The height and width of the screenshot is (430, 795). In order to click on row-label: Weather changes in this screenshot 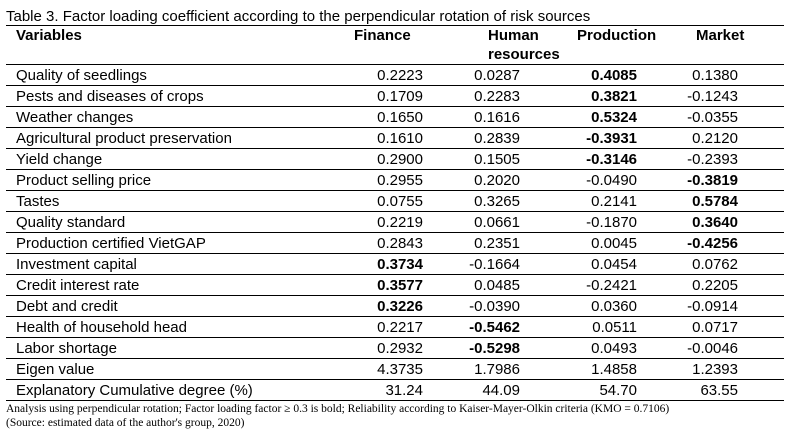, I will do `click(174, 117)`.